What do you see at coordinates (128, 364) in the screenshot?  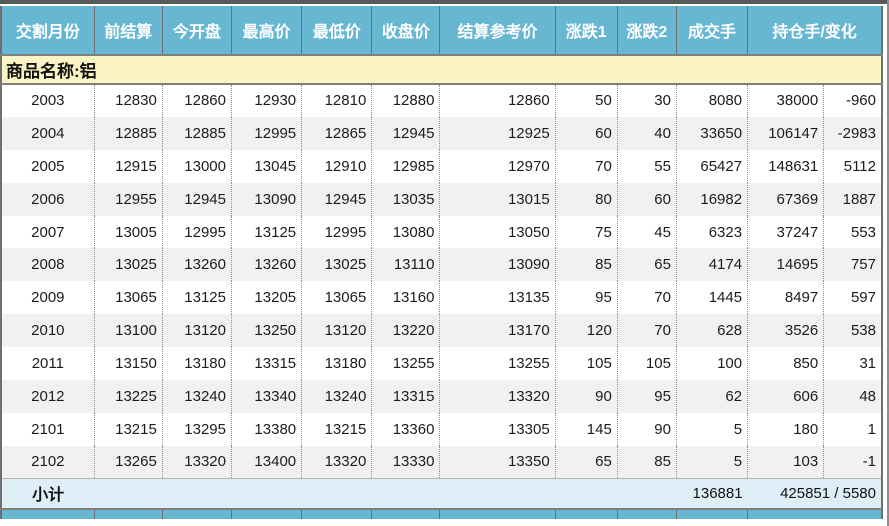 I see `value-cell: 13150` at bounding box center [128, 364].